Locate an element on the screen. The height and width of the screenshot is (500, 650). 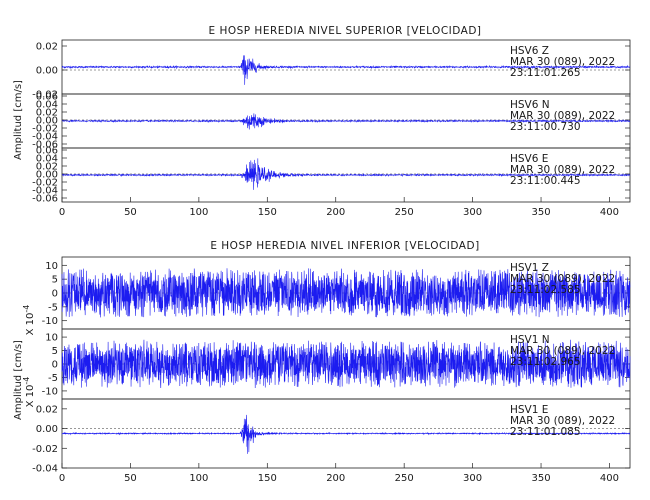
y-axis-label-inferior: Amplitud [cm/s] is located at coordinates (18, 380).